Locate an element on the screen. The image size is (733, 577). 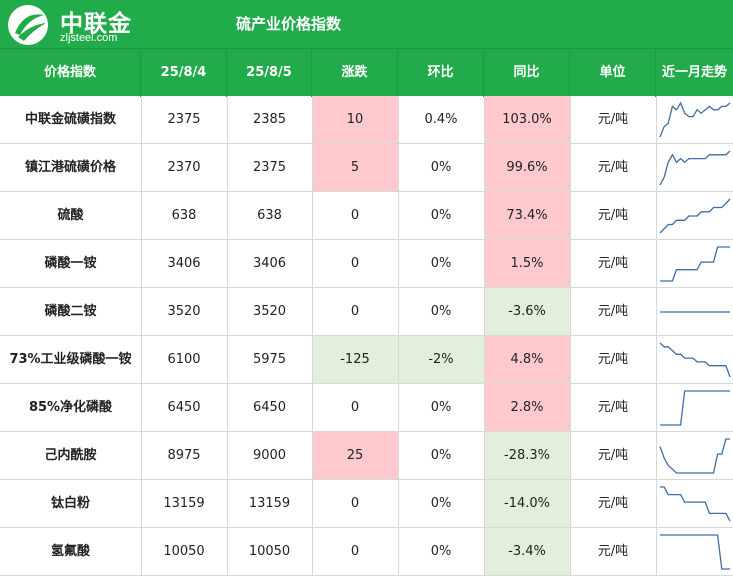
cell-prev: 638 is located at coordinates (184, 215).